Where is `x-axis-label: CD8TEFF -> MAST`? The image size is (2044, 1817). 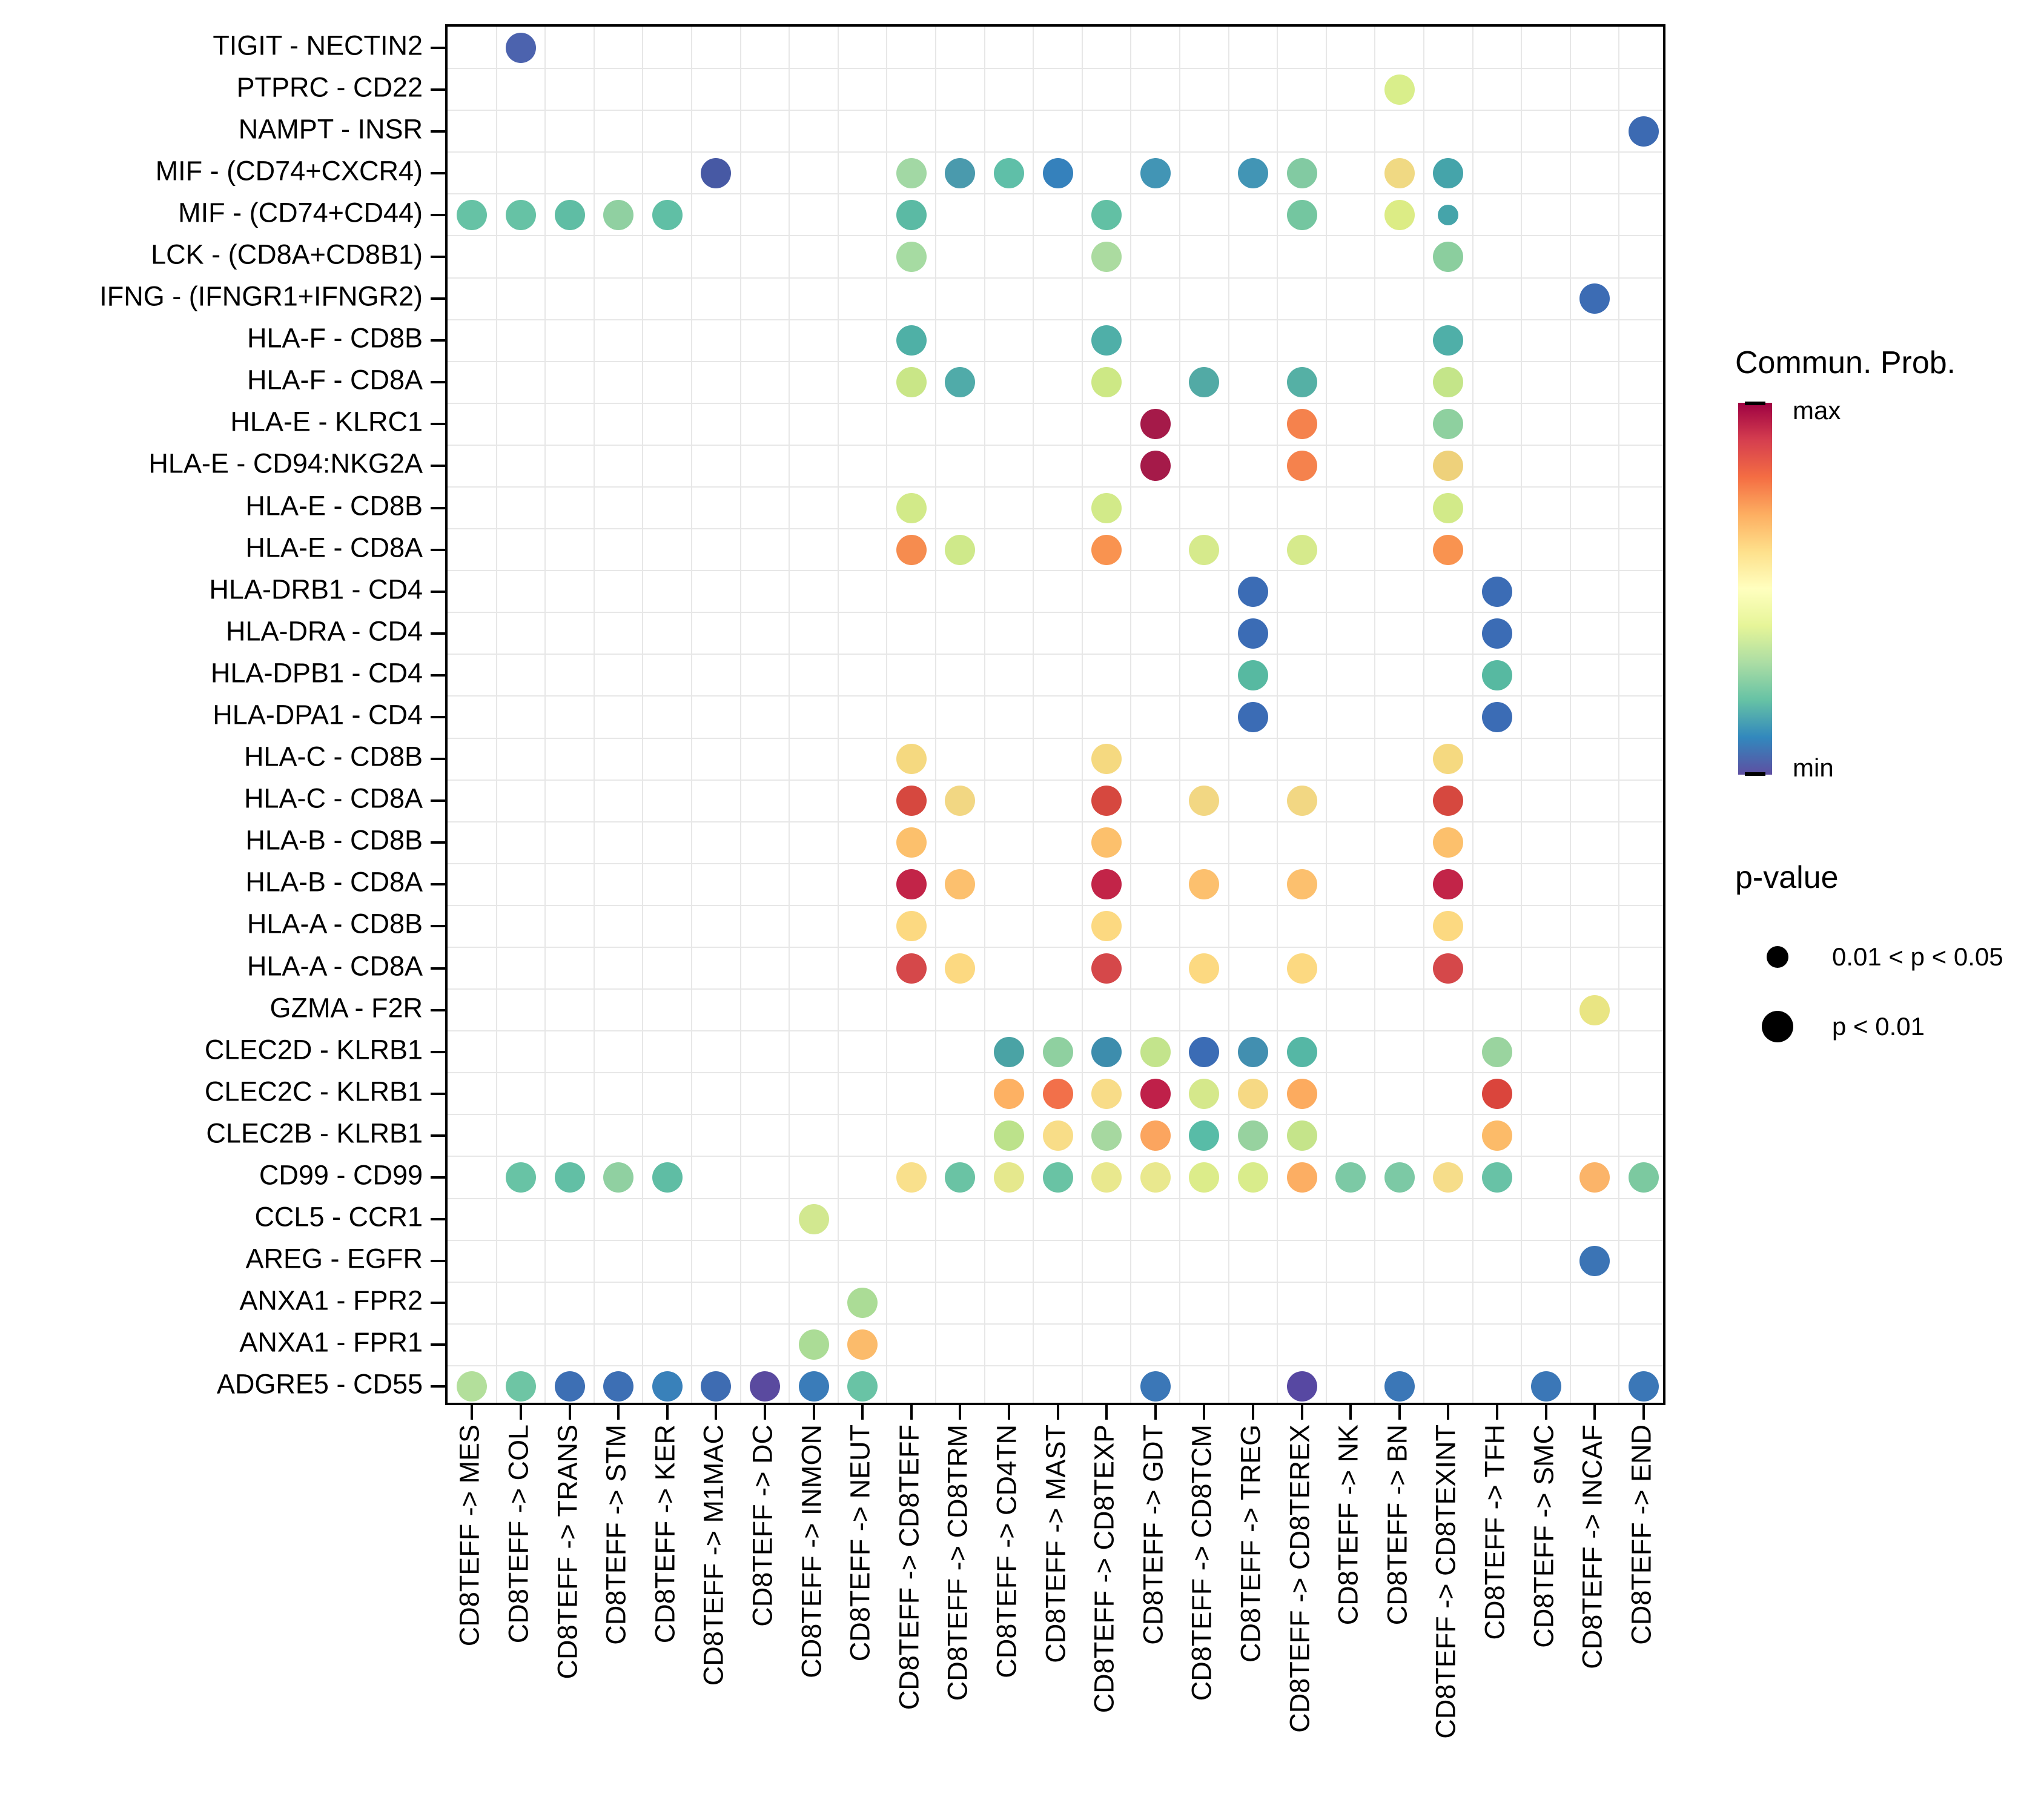
x-axis-label: CD8TEFF -> MAST is located at coordinates (1055, 1544).